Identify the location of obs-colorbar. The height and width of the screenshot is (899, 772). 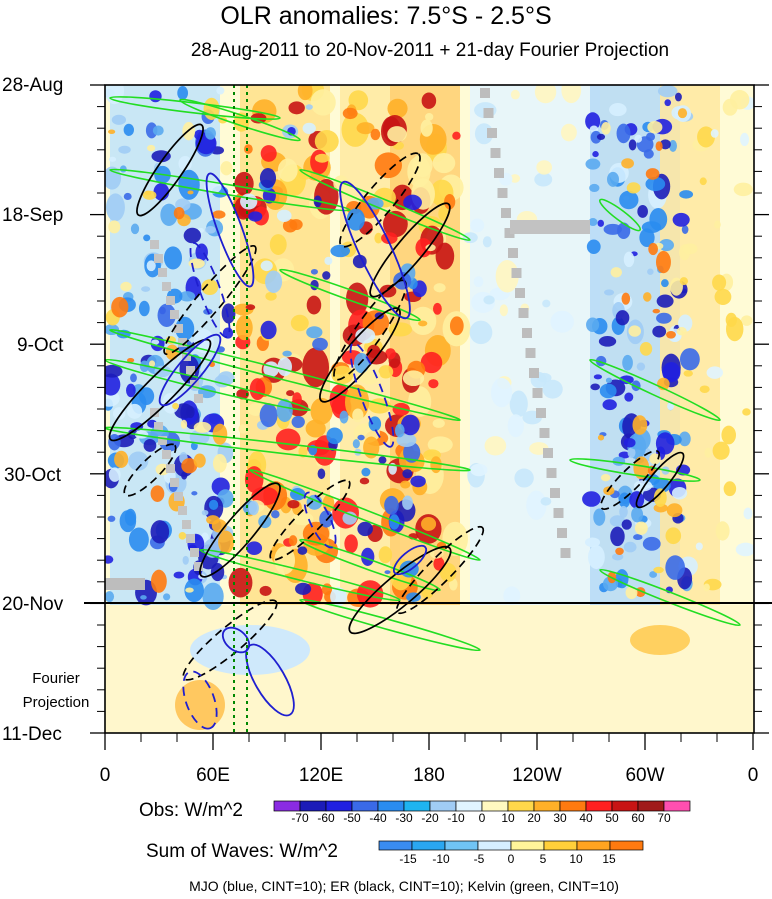
(482, 806).